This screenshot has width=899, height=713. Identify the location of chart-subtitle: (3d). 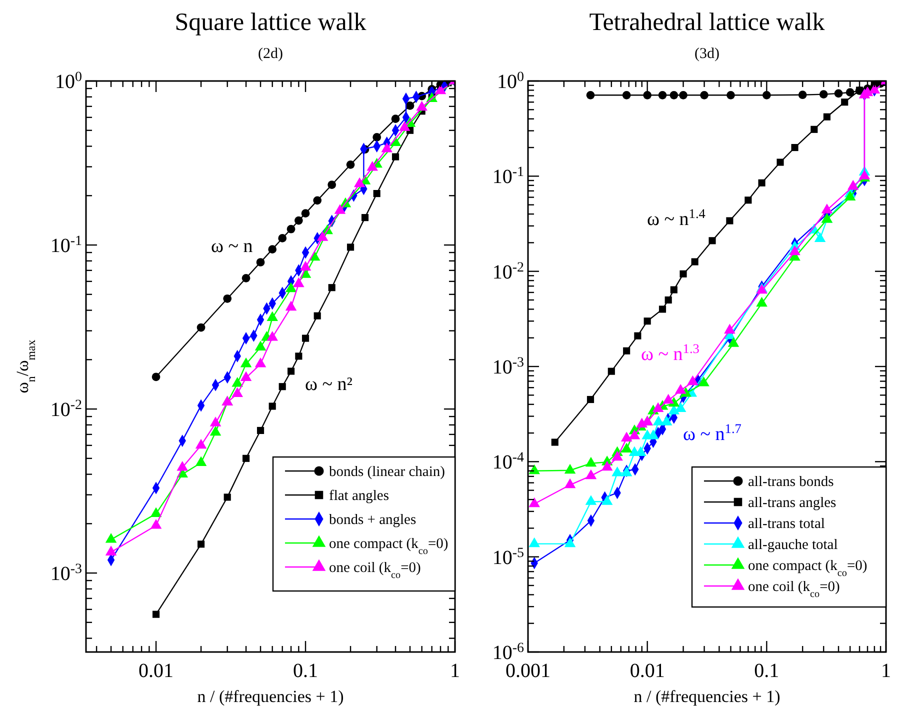
(707, 54).